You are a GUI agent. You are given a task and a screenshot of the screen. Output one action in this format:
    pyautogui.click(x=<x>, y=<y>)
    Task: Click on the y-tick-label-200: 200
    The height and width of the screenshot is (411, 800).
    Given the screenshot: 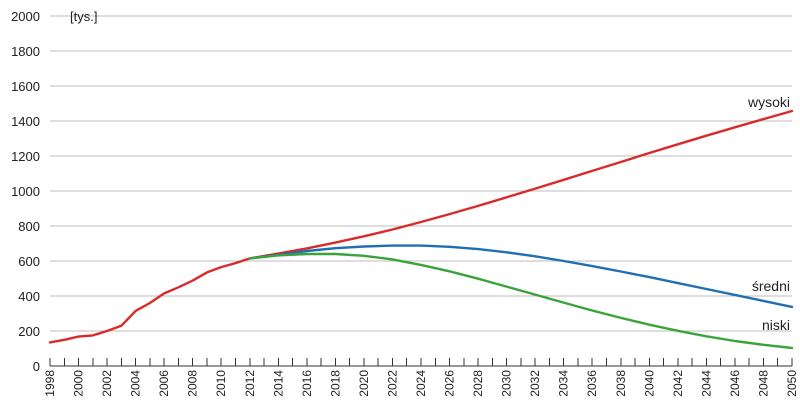 What is the action you would take?
    pyautogui.click(x=29, y=331)
    